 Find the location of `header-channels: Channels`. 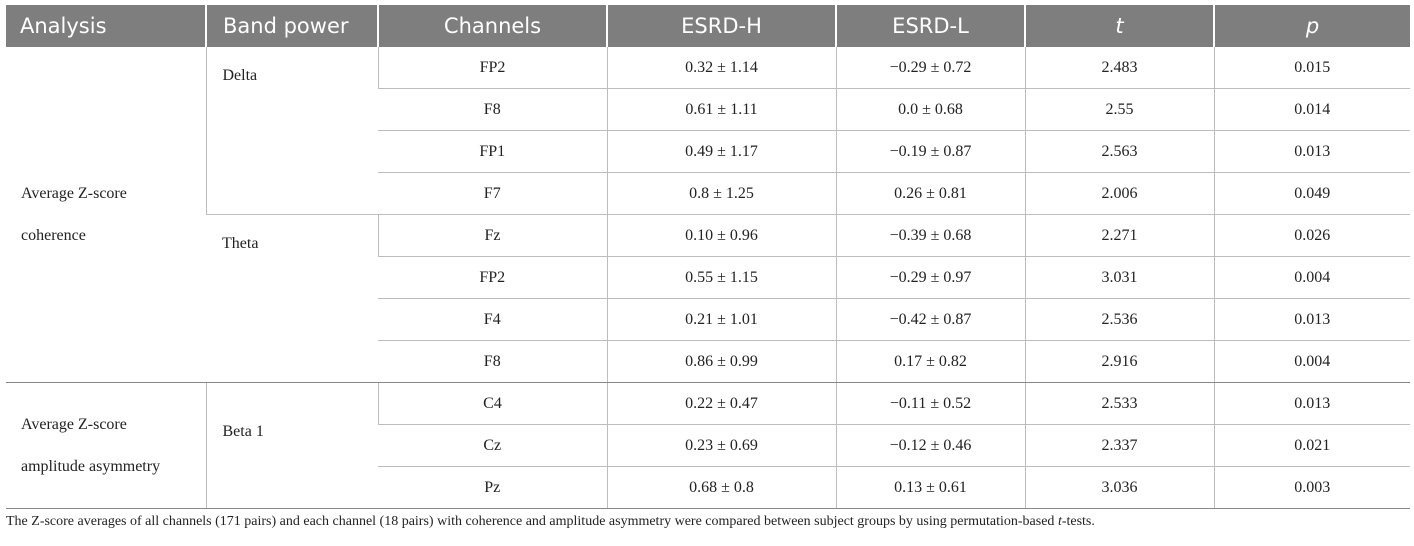

header-channels: Channels is located at coordinates (492, 26).